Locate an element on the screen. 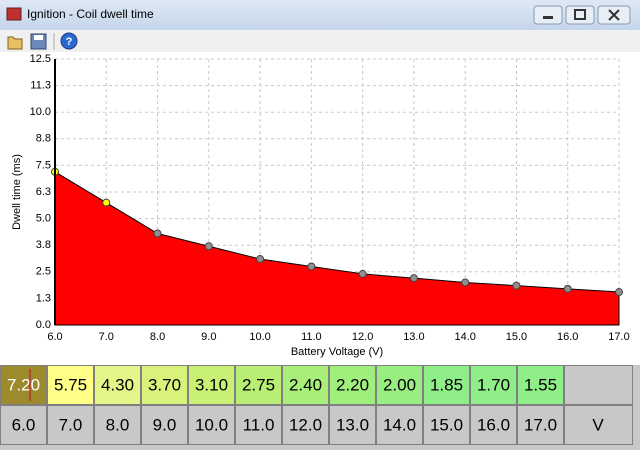 The image size is (640, 450). voltage-cell-text: 6.0 is located at coordinates (24, 424).